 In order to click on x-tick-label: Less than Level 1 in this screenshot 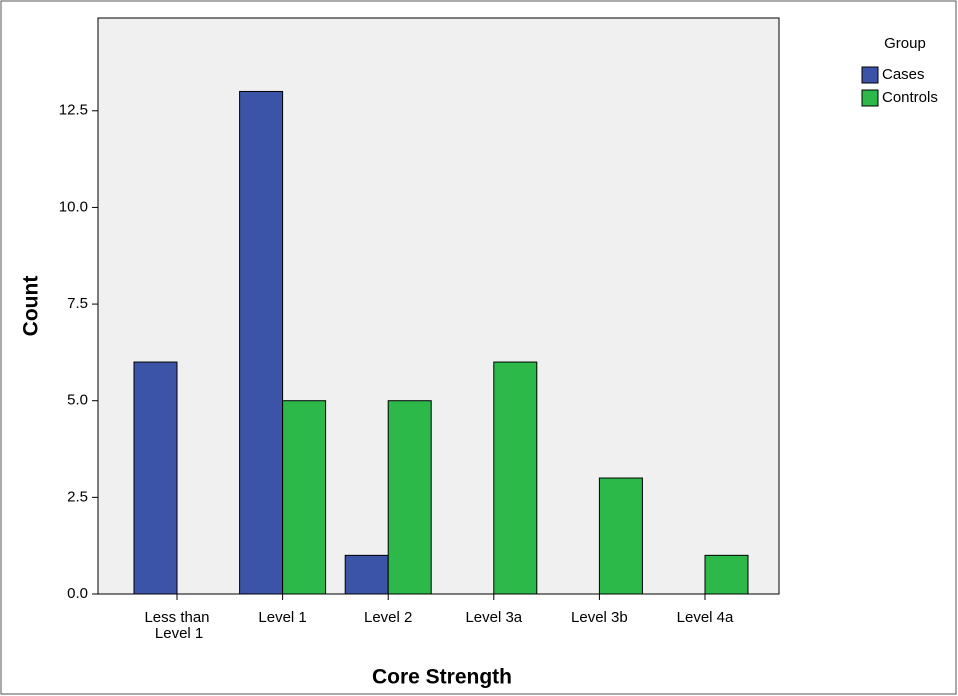, I will do `click(176, 625)`.